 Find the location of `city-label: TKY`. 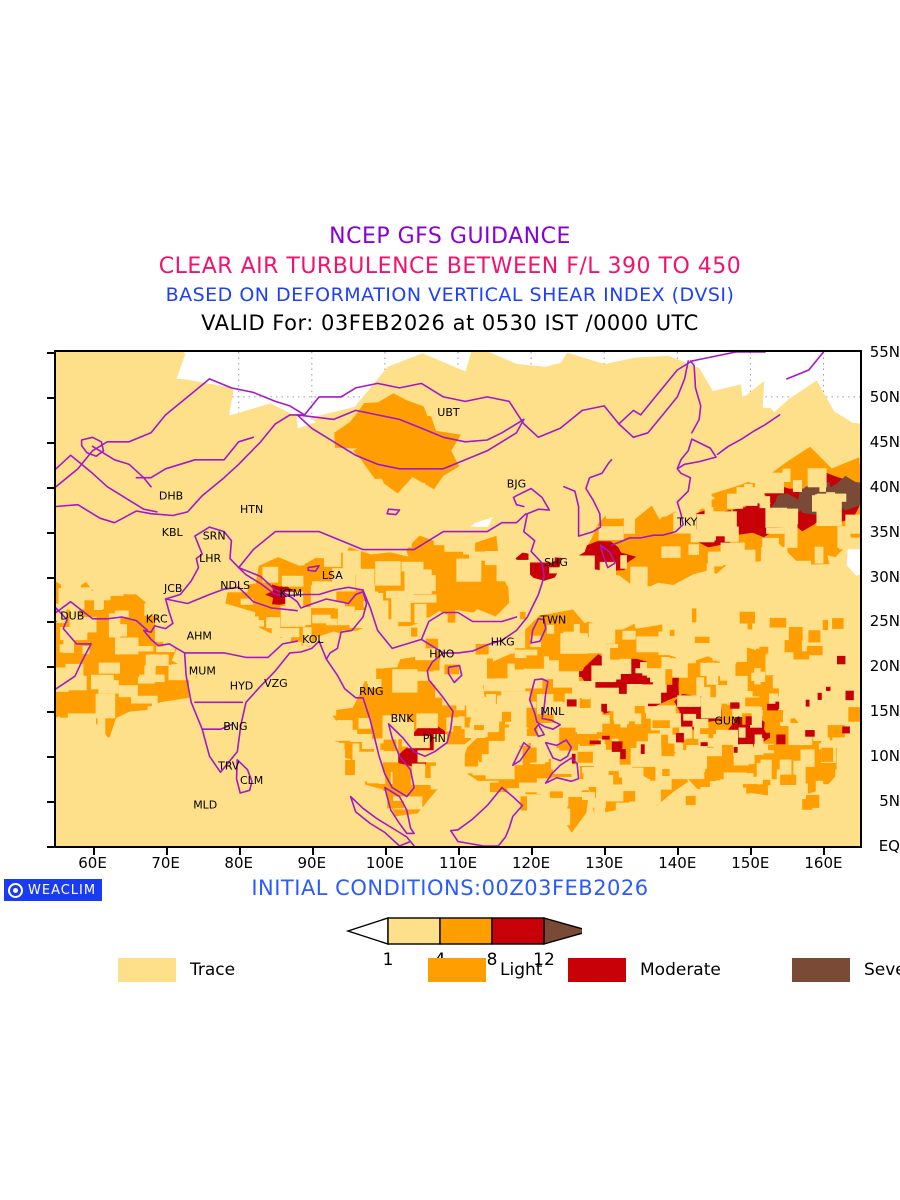

city-label: TKY is located at coordinates (687, 521).